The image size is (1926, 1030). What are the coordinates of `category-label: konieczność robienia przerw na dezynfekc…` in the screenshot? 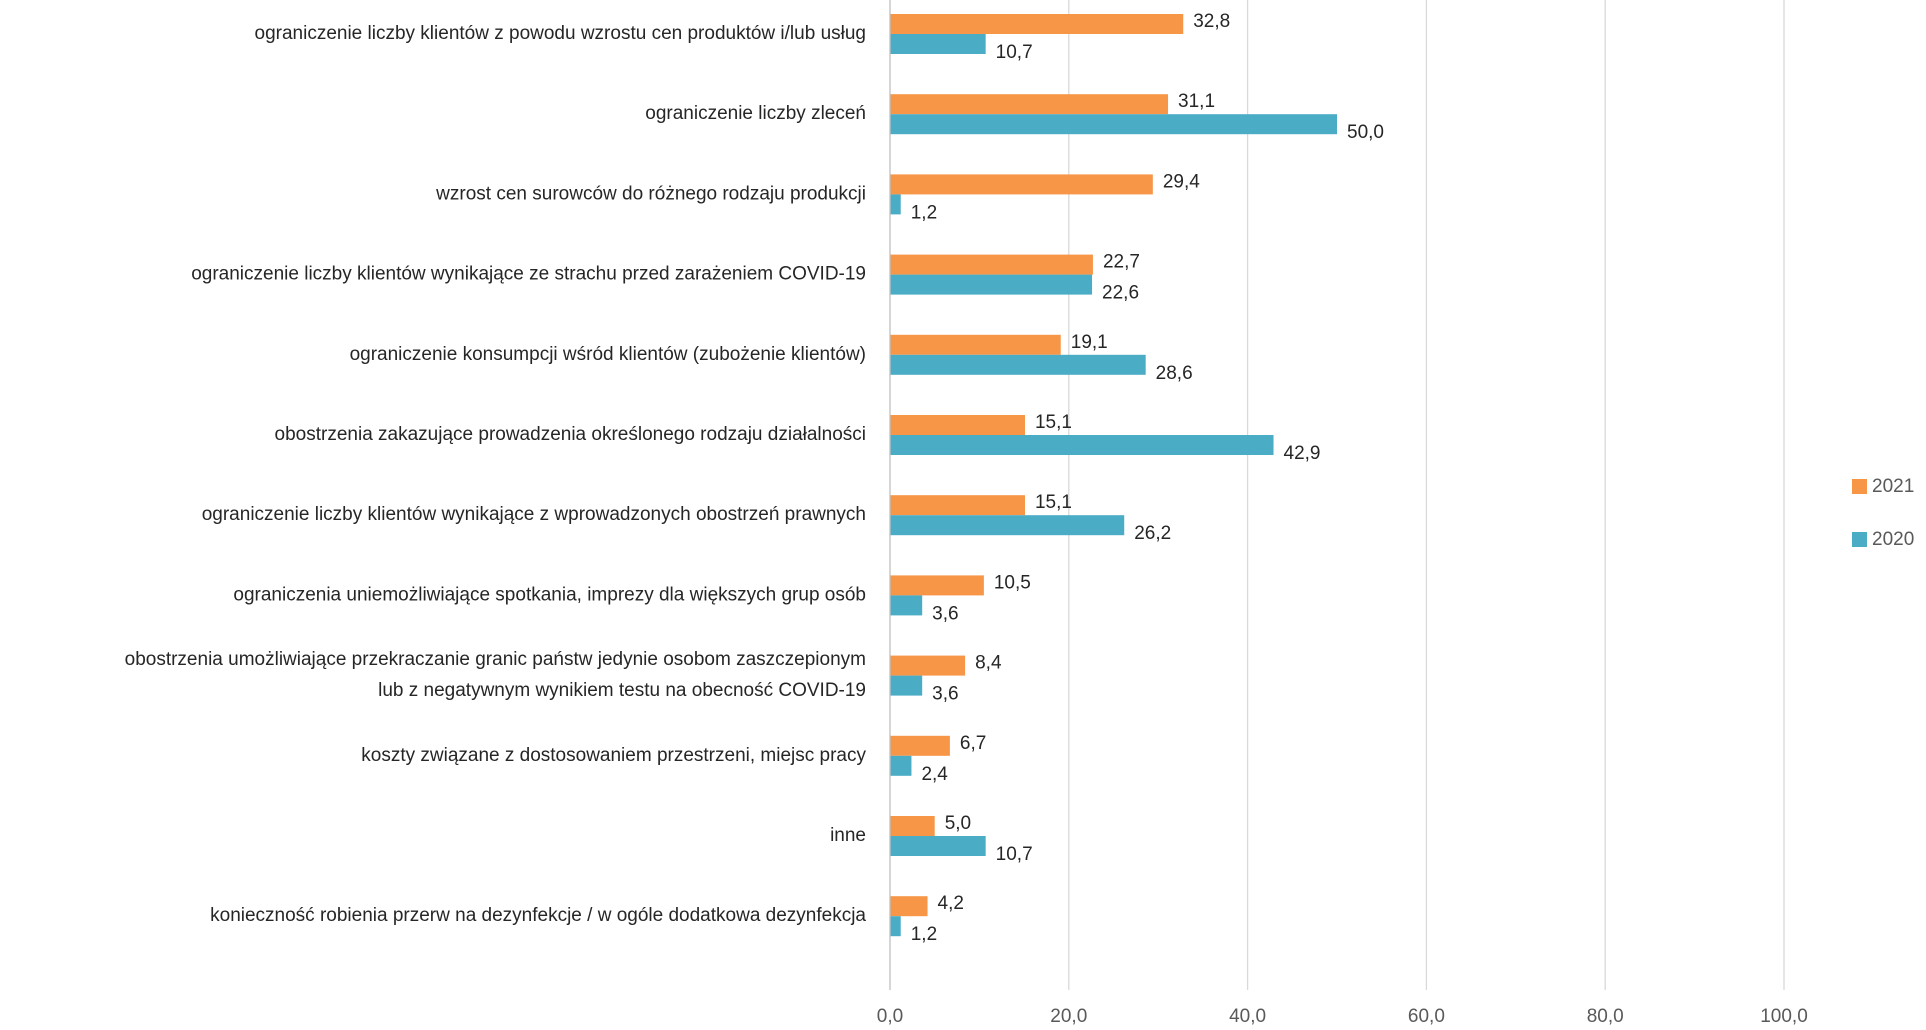 It's located at (538, 915).